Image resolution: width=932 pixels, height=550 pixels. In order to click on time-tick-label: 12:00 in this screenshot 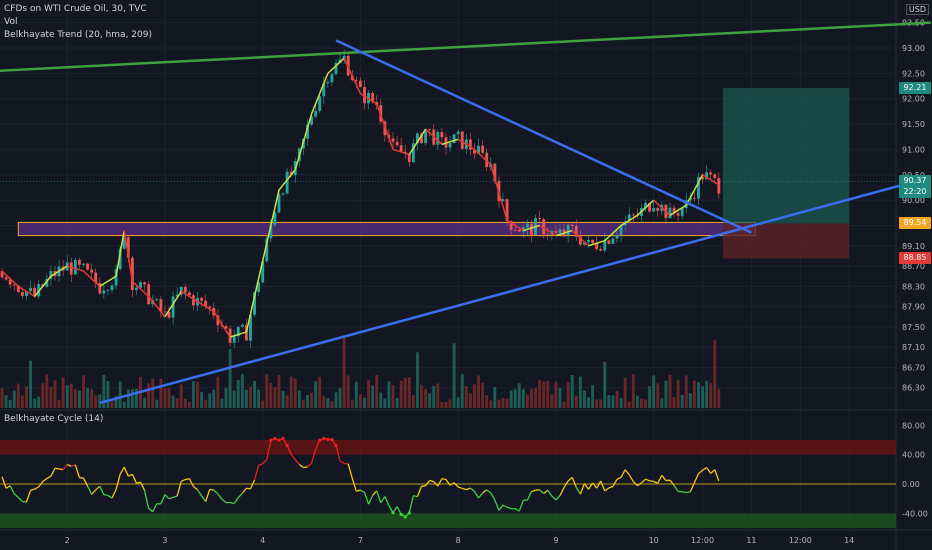, I will do `click(800, 540)`.